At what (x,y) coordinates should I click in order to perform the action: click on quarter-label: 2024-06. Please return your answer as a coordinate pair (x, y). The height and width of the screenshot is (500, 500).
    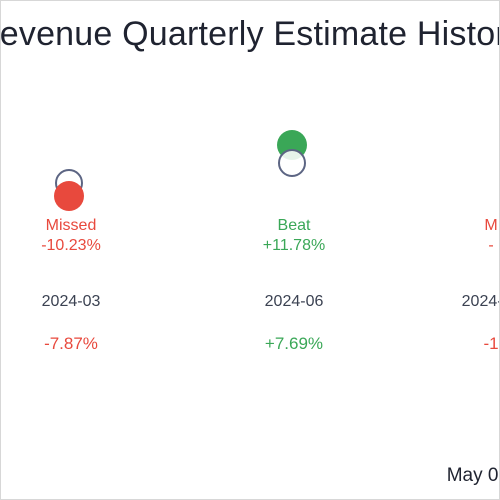
    Looking at the image, I should click on (294, 301).